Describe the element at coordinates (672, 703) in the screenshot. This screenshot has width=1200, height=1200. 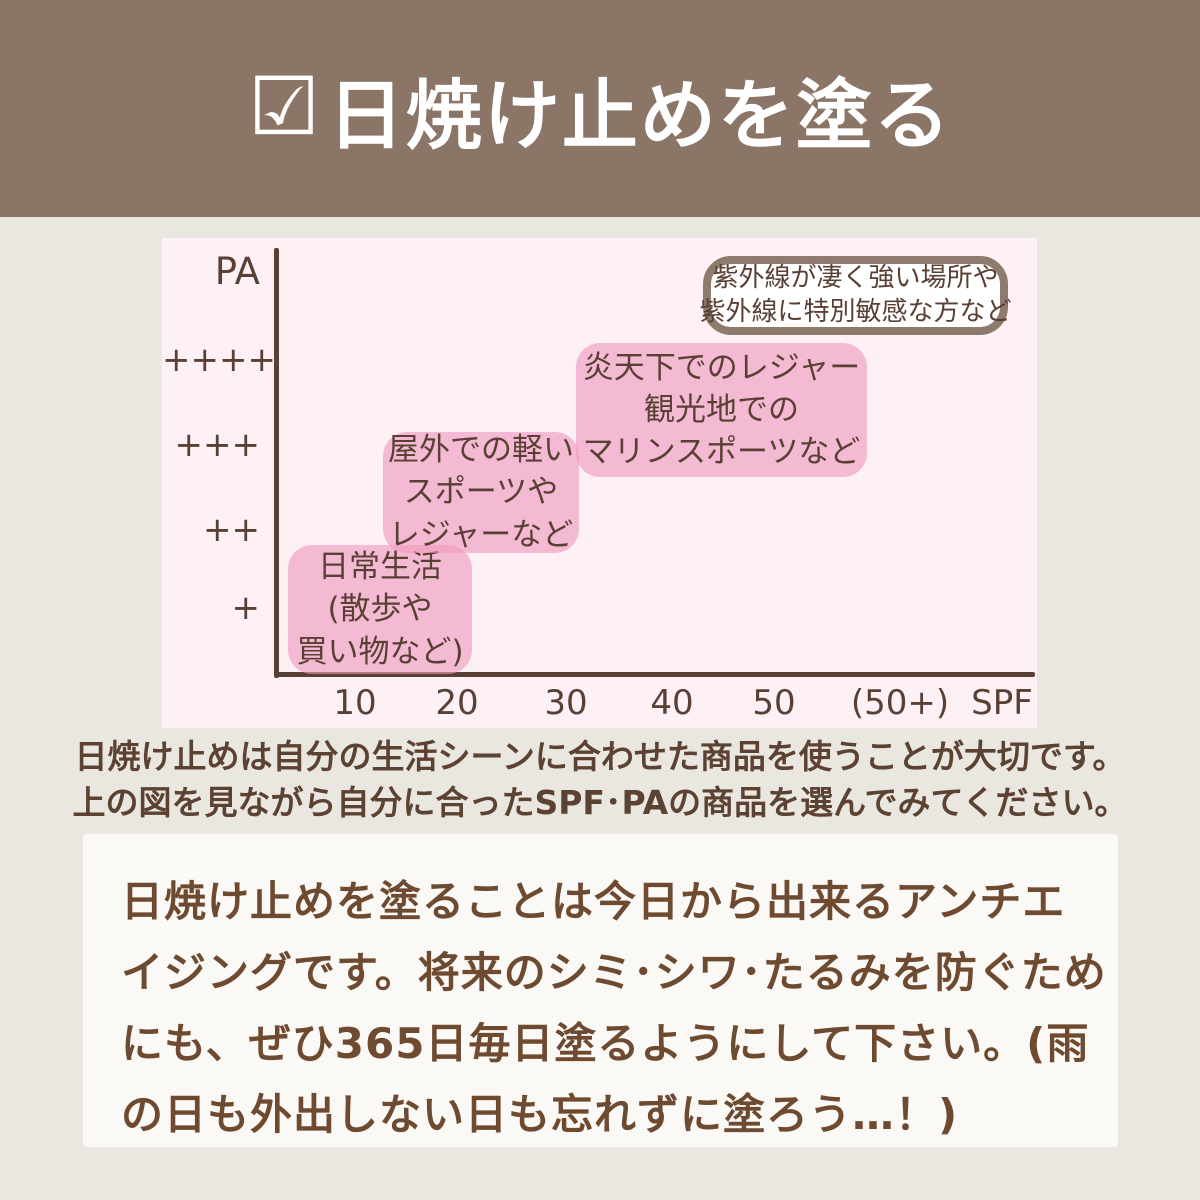
I see `x-tick-40: 40` at that location.